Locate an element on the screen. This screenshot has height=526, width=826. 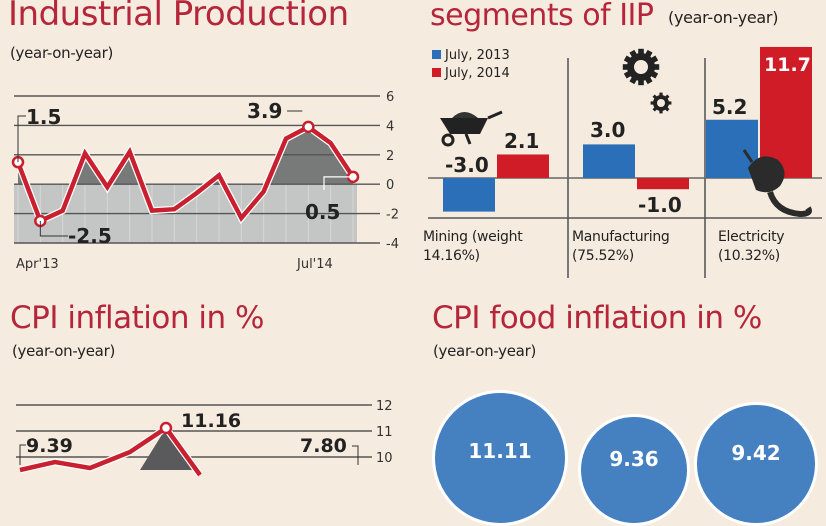
cpi-label: 7.80 is located at coordinates (323, 446).